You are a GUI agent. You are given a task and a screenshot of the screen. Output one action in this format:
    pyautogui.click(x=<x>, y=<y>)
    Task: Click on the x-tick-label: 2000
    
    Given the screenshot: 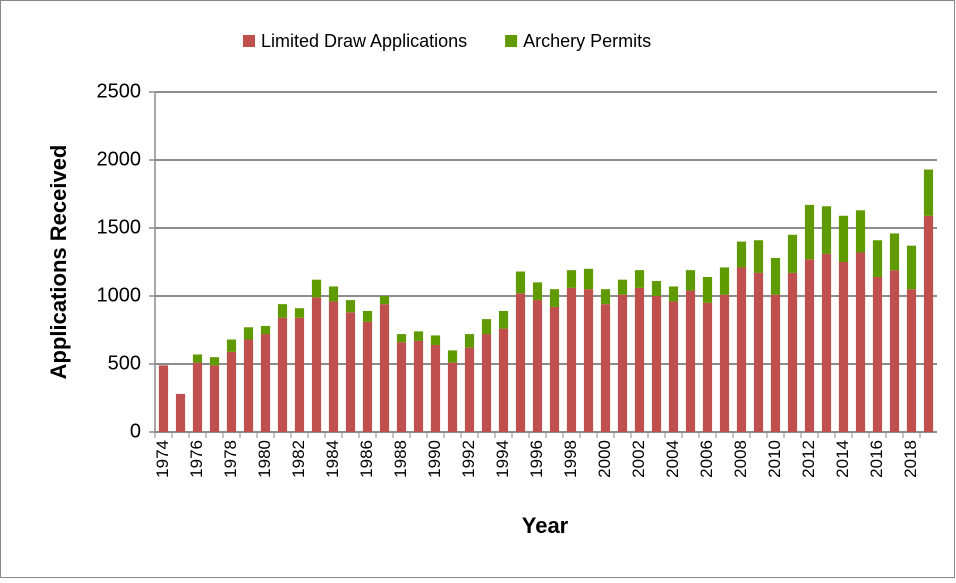 What is the action you would take?
    pyautogui.click(x=604, y=459)
    